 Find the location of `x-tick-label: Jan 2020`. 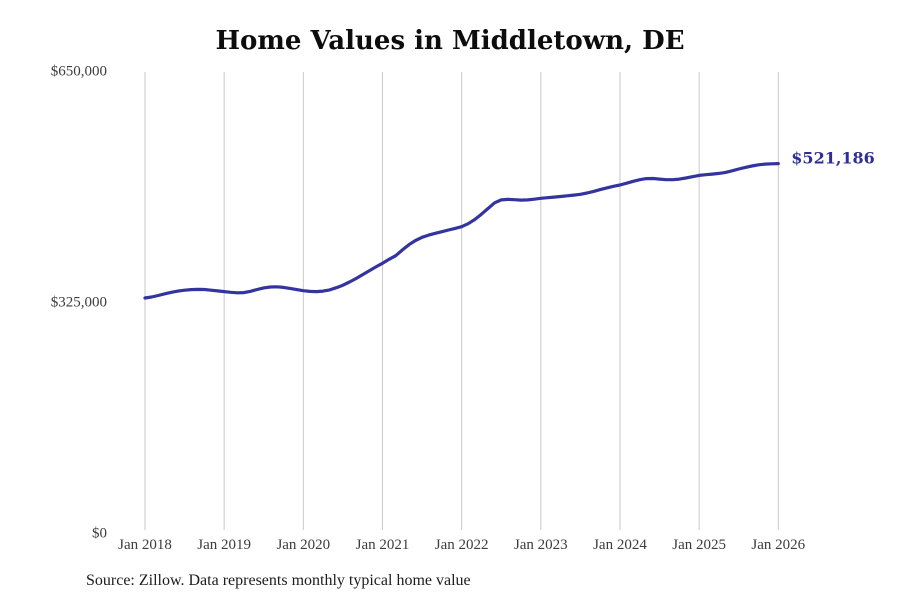

x-tick-label: Jan 2020 is located at coordinates (303, 545).